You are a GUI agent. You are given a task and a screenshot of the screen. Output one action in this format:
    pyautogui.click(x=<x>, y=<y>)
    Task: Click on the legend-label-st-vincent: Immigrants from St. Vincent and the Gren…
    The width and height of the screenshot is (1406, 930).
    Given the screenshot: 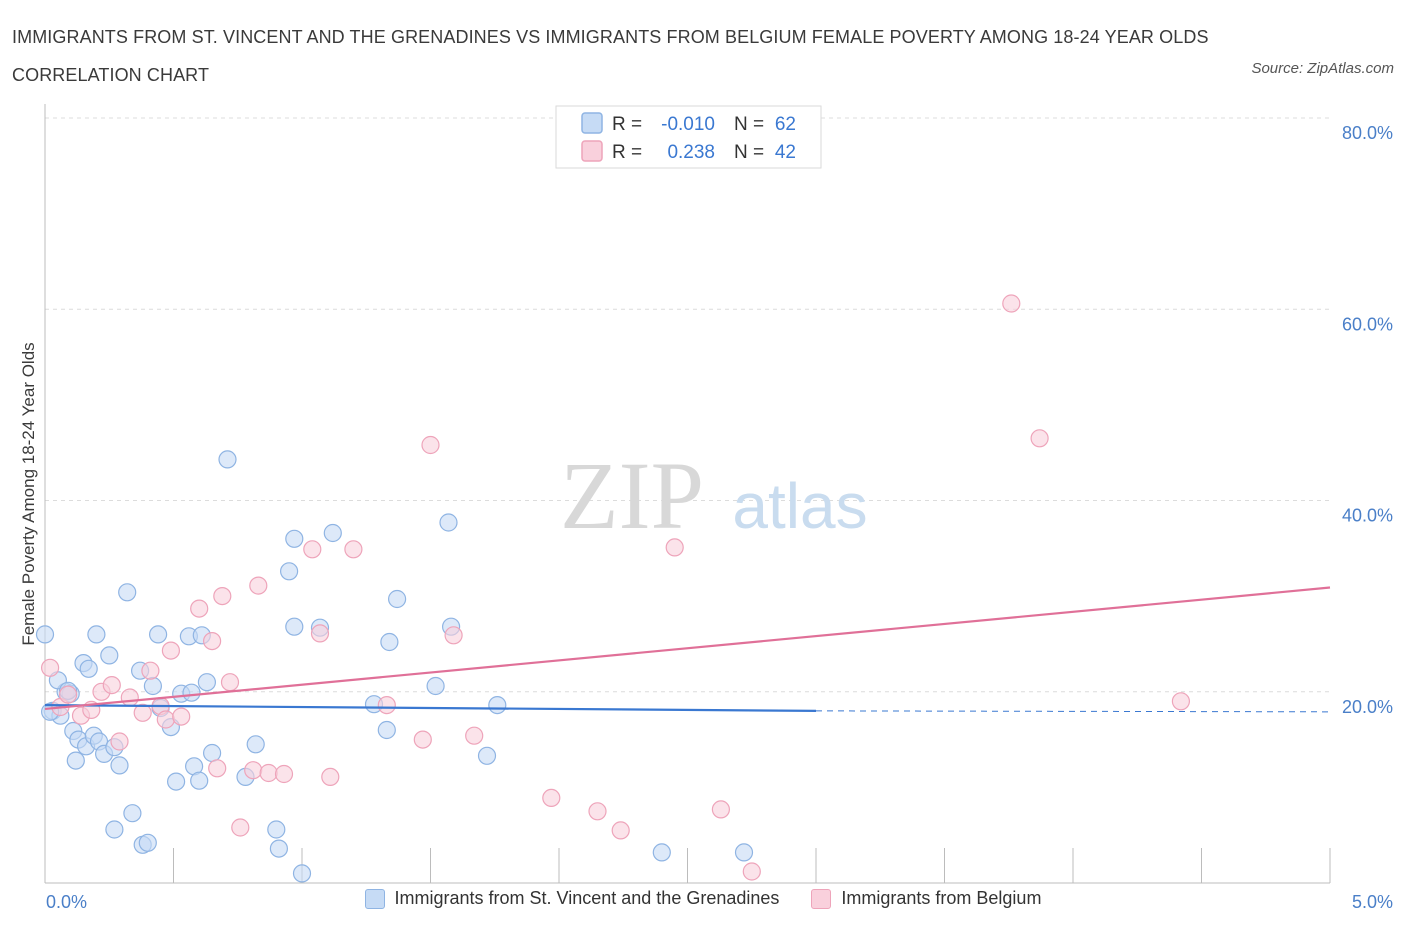 What is the action you would take?
    pyautogui.click(x=587, y=898)
    